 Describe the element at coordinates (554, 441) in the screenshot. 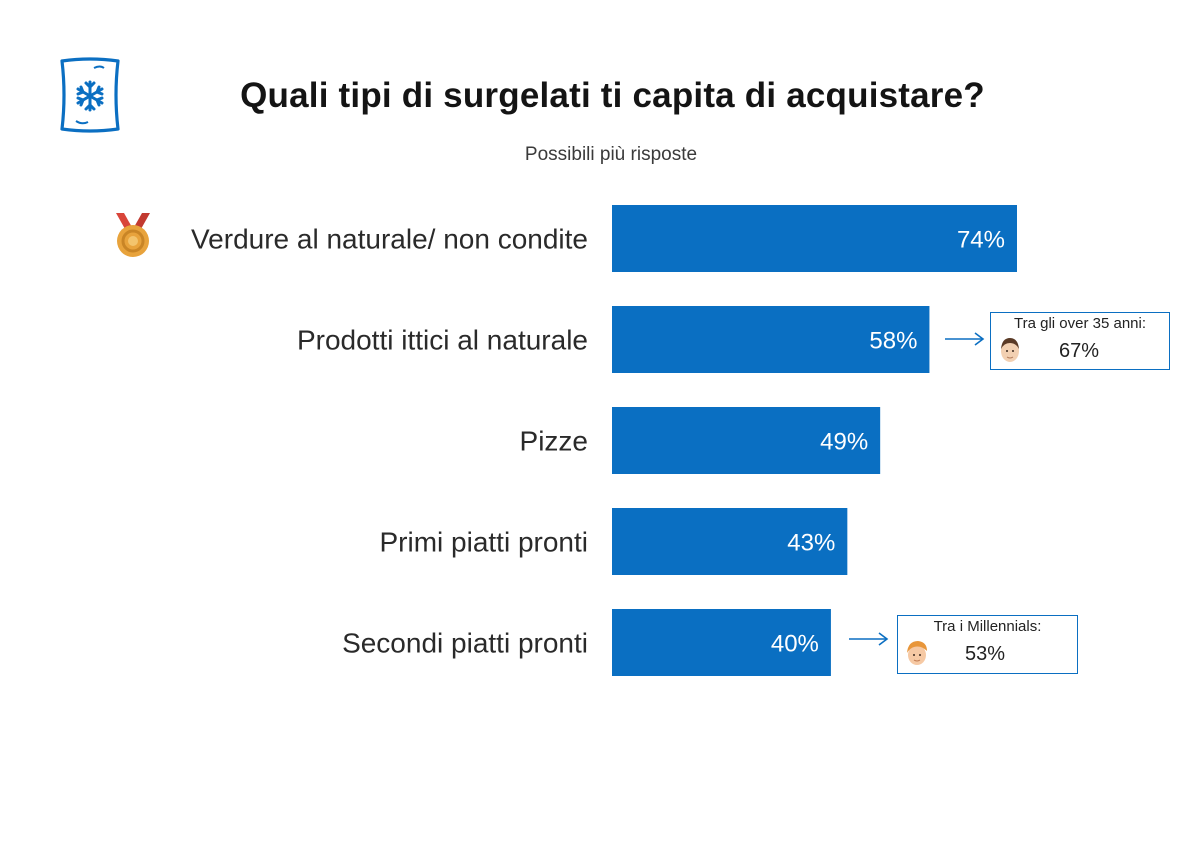

I see `category-label: Pizze` at that location.